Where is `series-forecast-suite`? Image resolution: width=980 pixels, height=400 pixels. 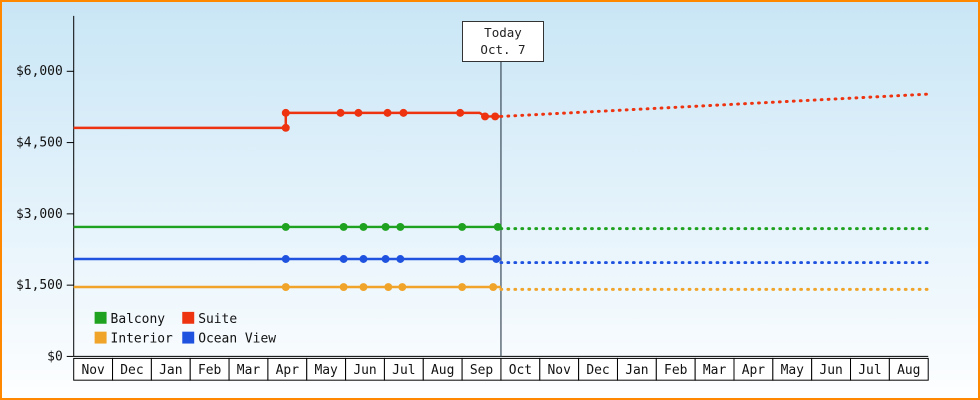
series-forecast-suite is located at coordinates (714, 105).